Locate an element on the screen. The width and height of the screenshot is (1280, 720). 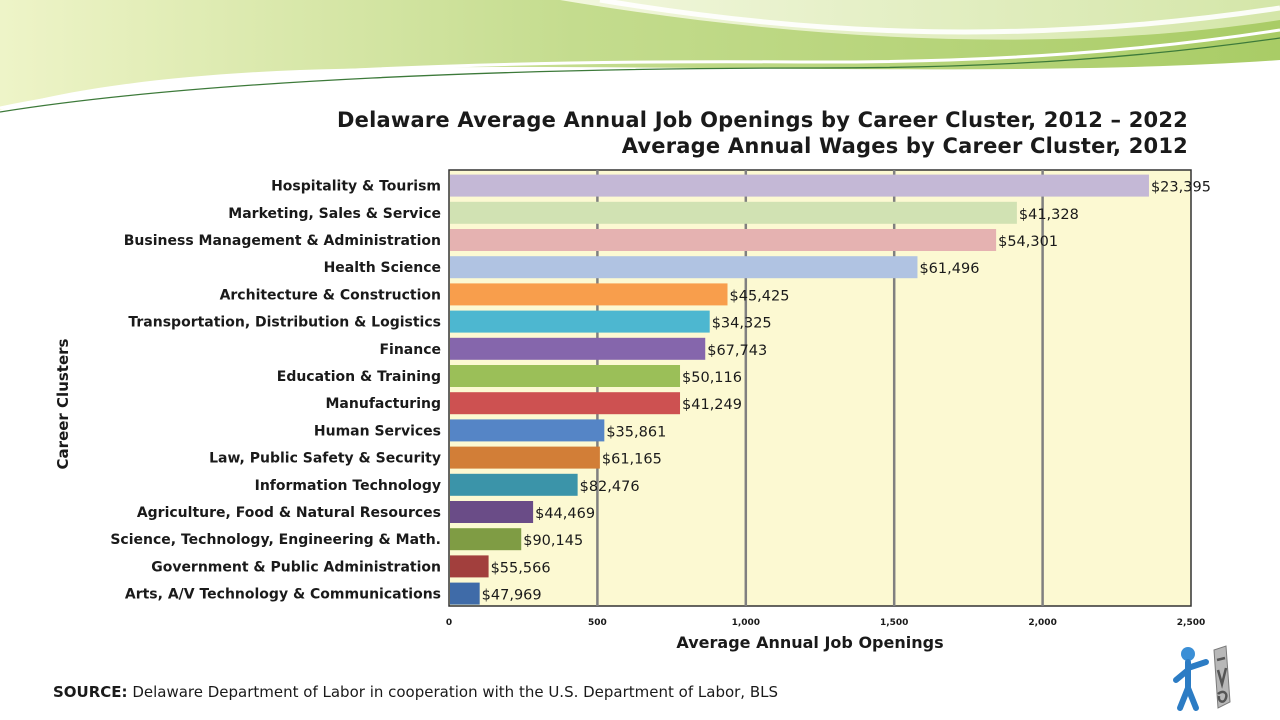
wage-label: $44,469 is located at coordinates (565, 514).